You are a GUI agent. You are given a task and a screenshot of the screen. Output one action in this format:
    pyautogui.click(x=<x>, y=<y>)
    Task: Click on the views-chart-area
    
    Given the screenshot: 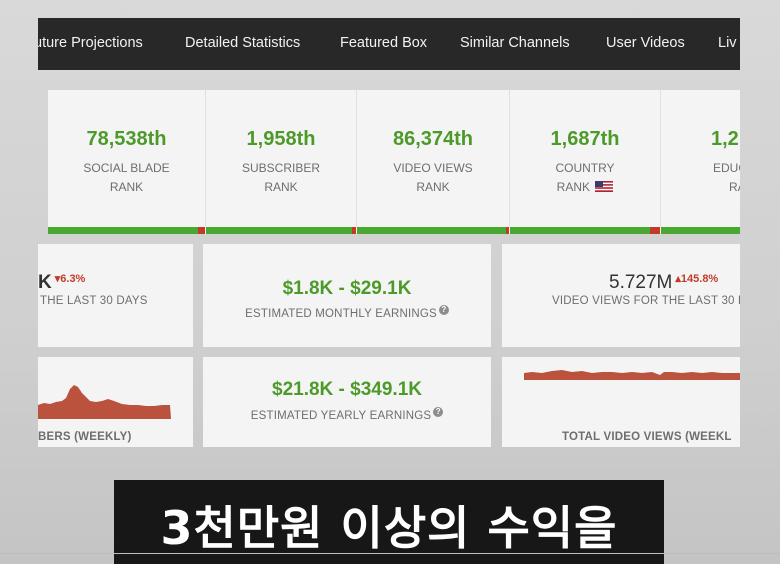 What is the action you would take?
    pyautogui.click(x=632, y=375)
    